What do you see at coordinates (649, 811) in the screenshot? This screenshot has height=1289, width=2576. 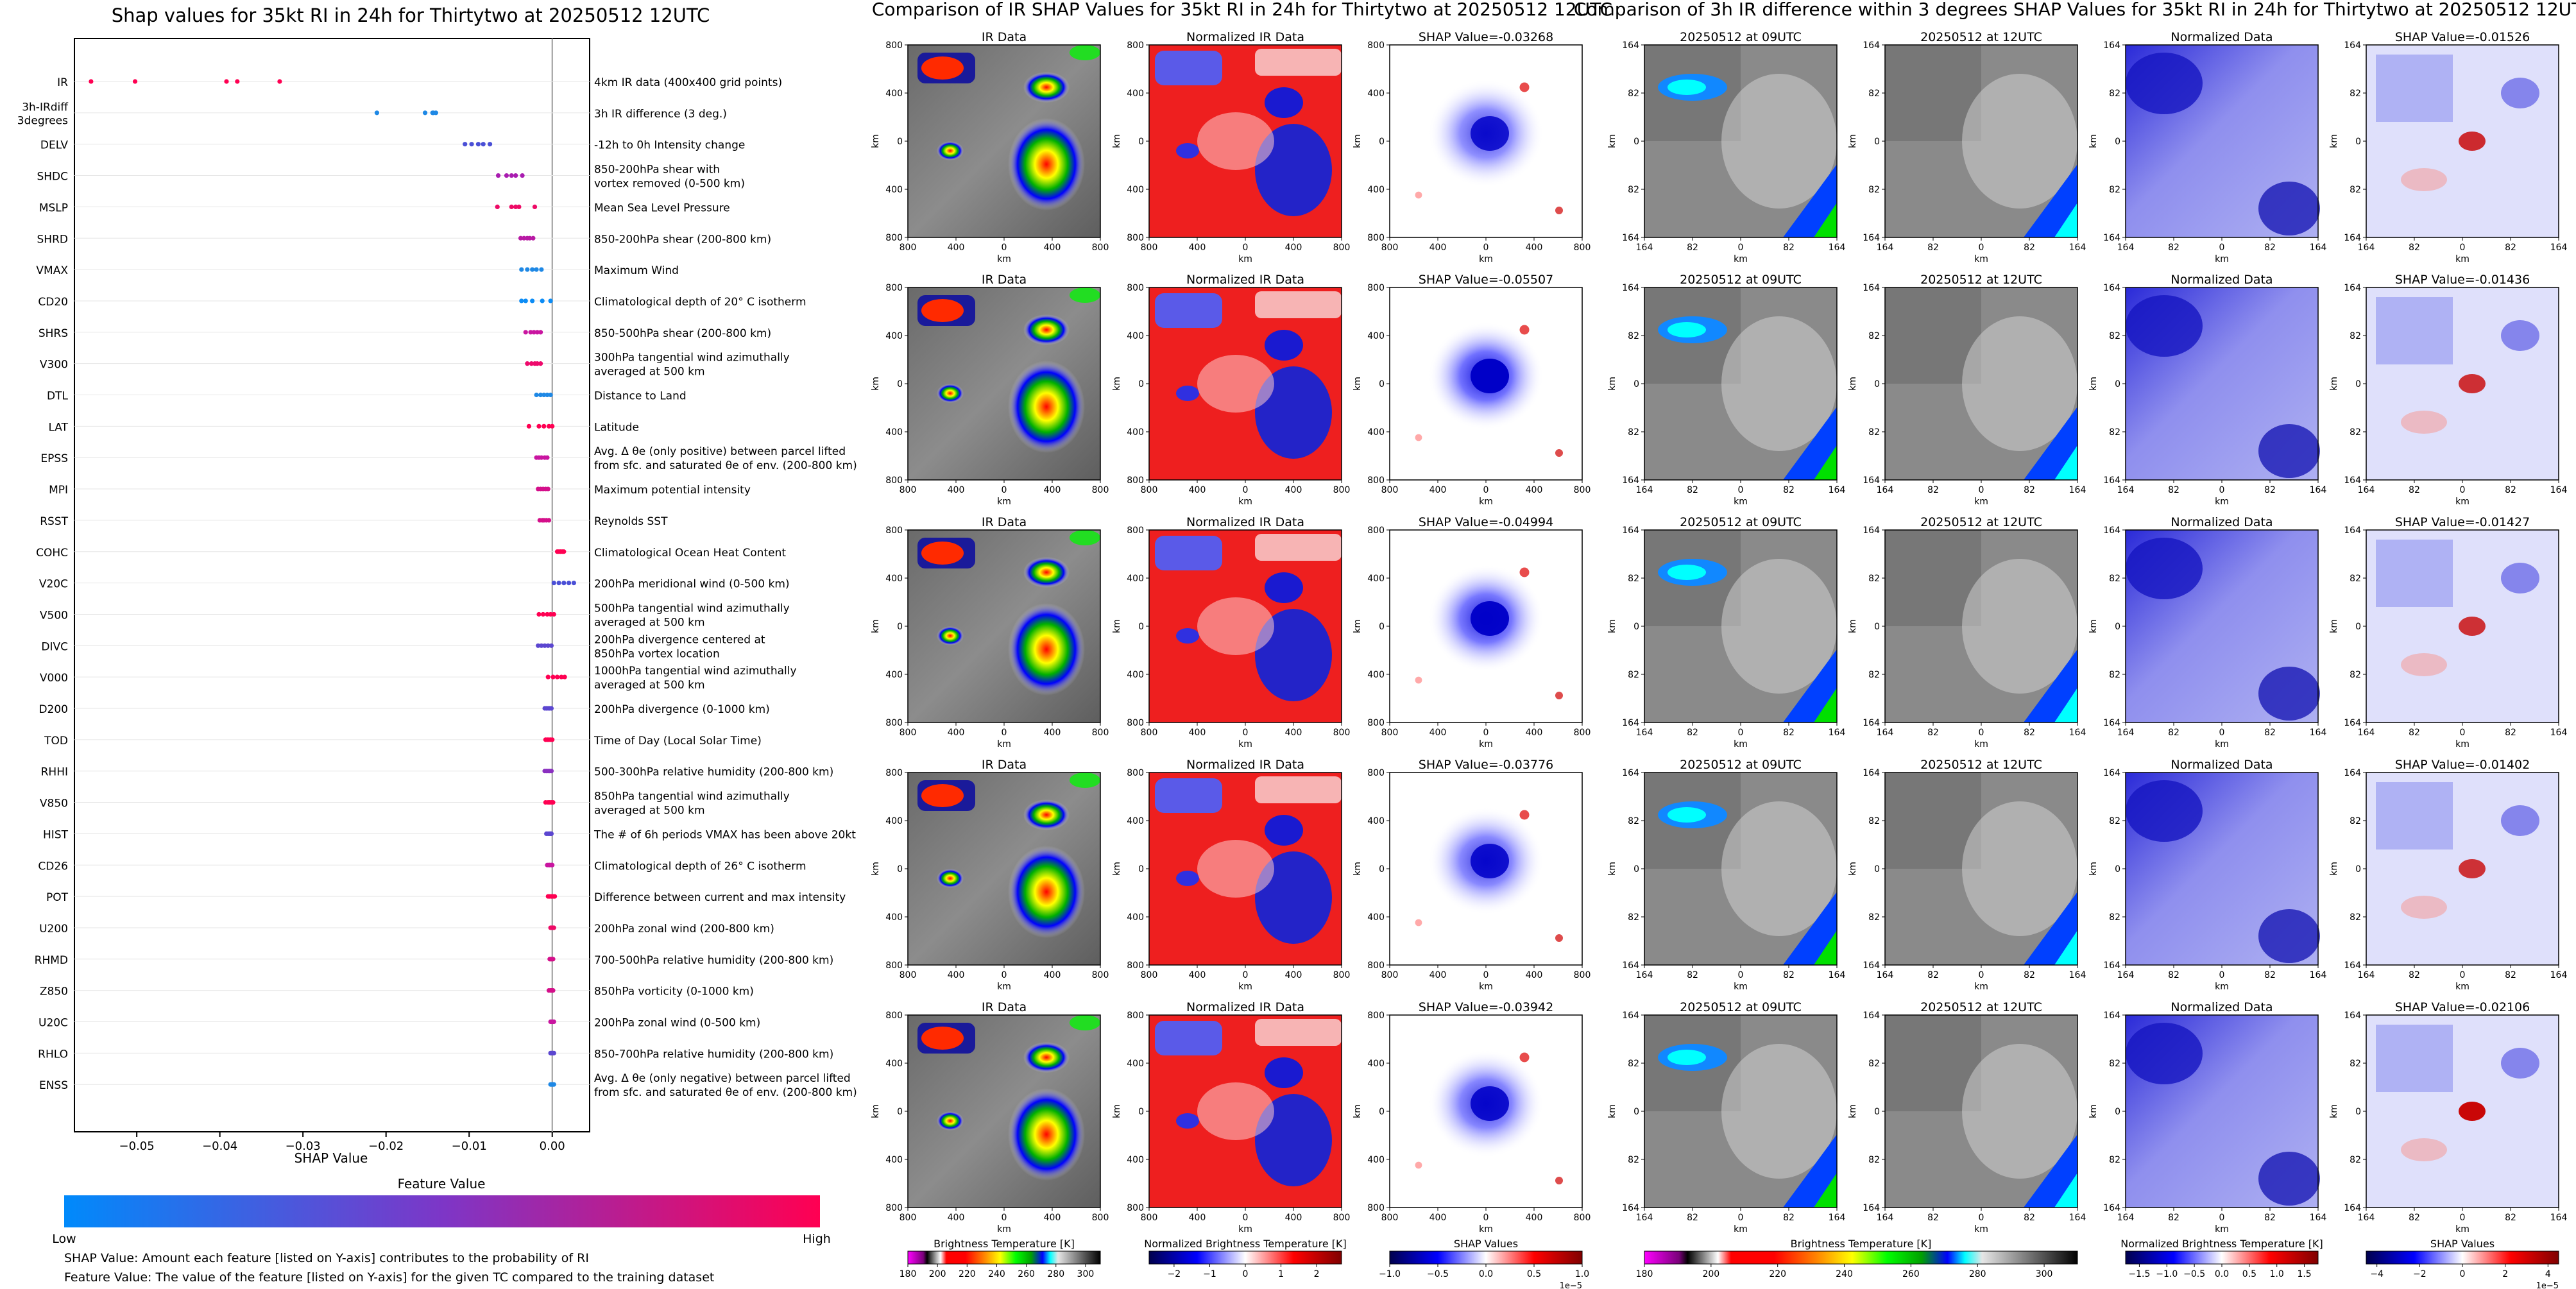 I see `feature-description: averaged at 500 km` at bounding box center [649, 811].